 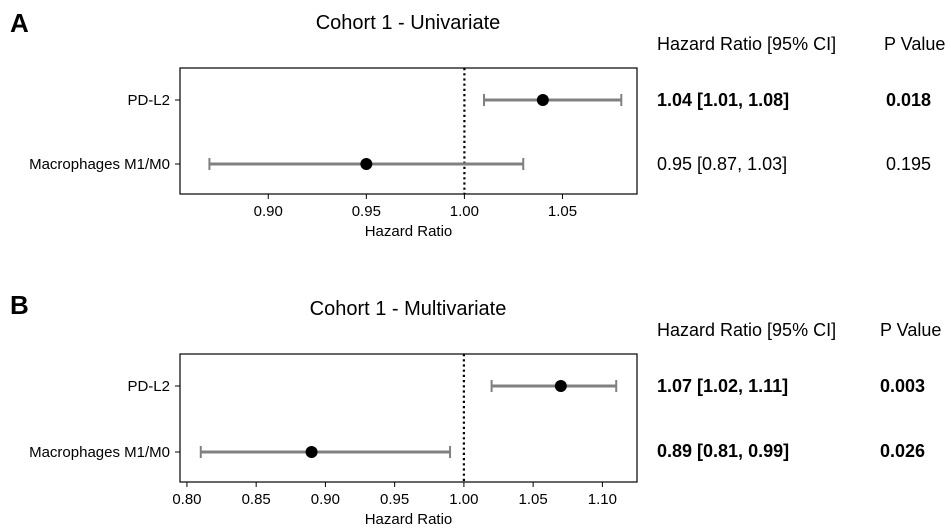 What do you see at coordinates (723, 100) in the screenshot?
I see `hr-value-pd-l2: 1.04 [1.01, 1.08]` at bounding box center [723, 100].